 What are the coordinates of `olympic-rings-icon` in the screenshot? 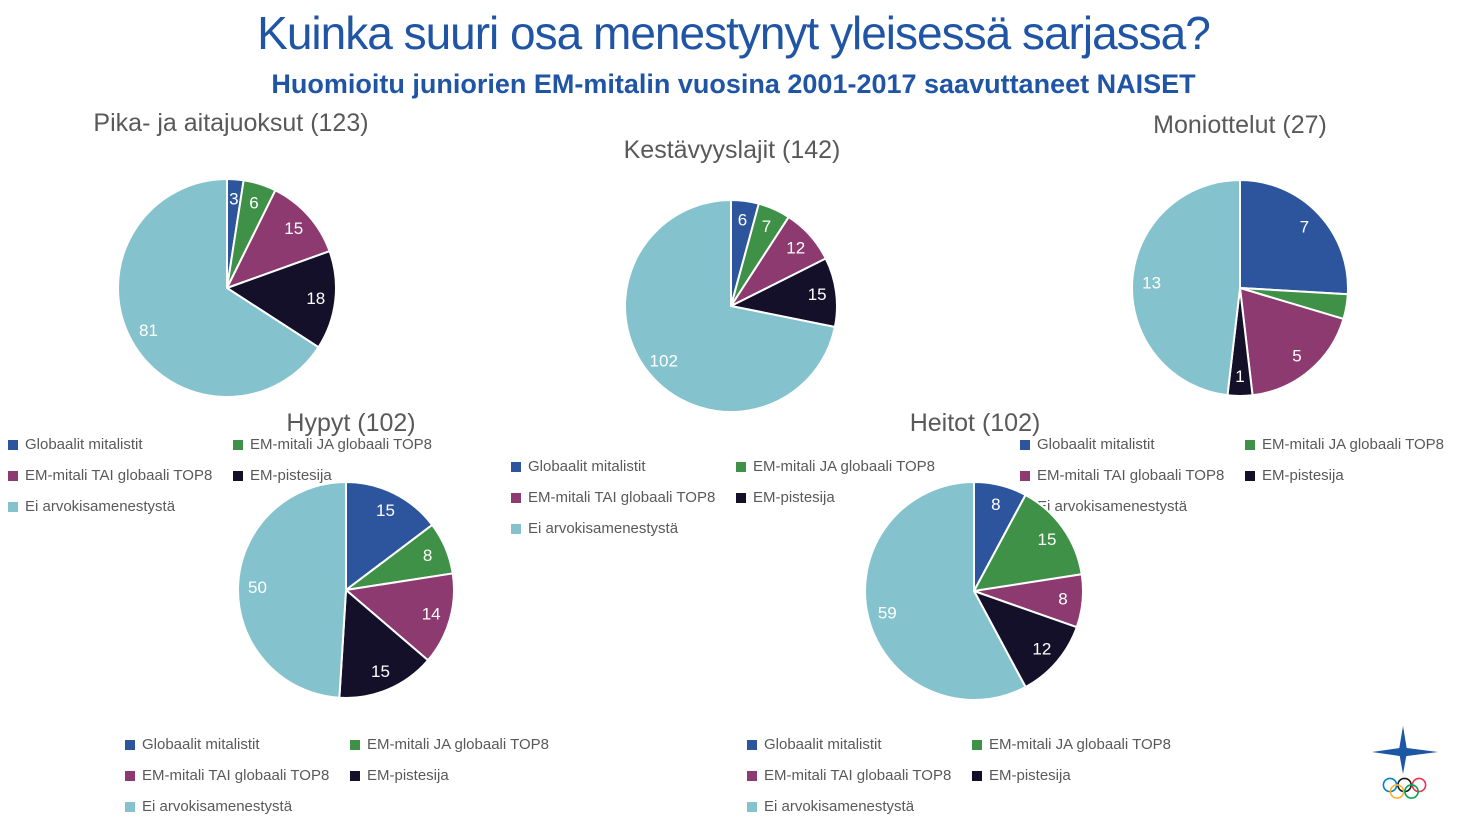 It's located at (1404, 788).